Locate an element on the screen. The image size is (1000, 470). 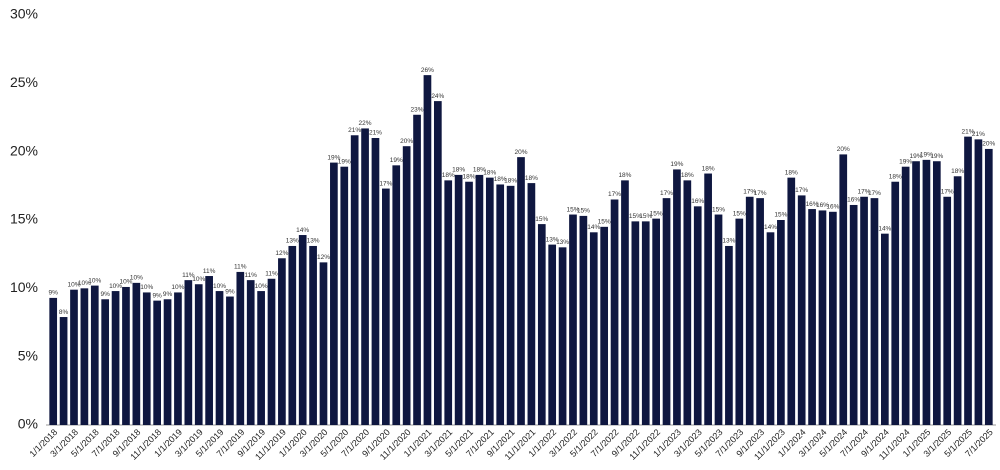
value-label: 24% is located at coordinates (437, 96).